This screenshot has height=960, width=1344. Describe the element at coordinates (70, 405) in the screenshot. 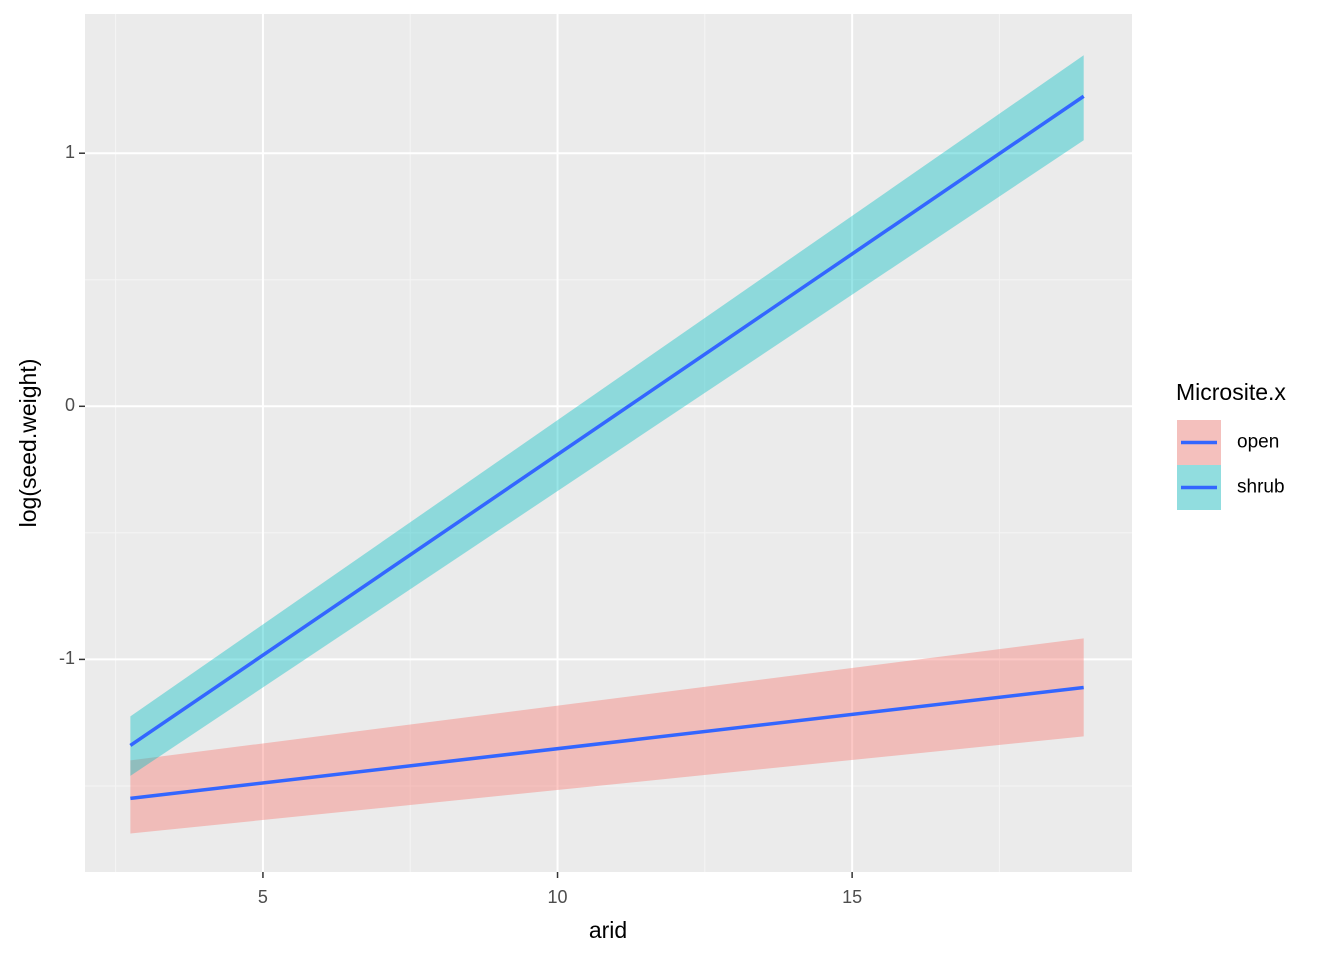

I see `y-tick-label: 0` at that location.